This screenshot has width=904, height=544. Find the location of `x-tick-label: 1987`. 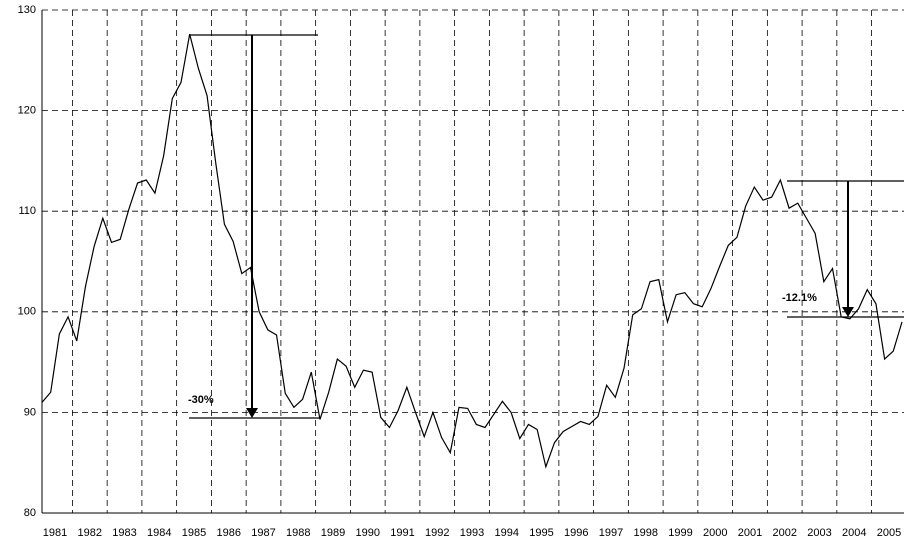

x-tick-label: 1987 is located at coordinates (263, 533).